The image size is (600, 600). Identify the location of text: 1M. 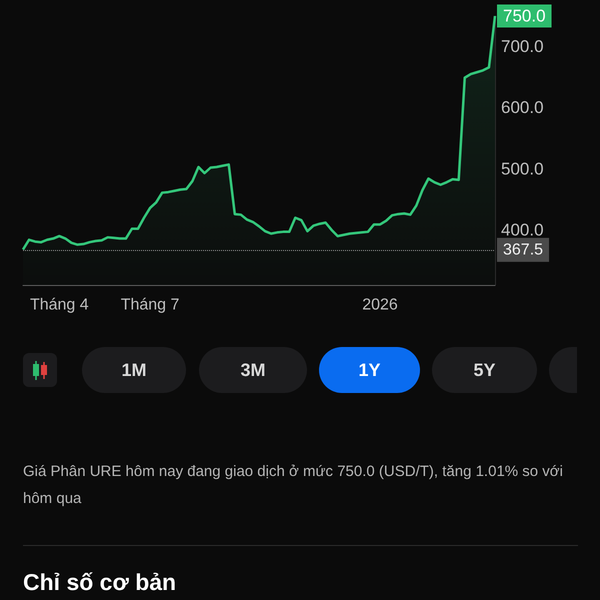
(134, 370).